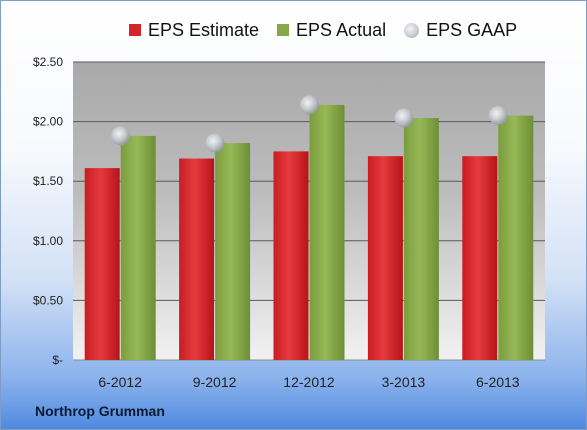  What do you see at coordinates (215, 382) in the screenshot?
I see `x-tick-label: 9-2012` at bounding box center [215, 382].